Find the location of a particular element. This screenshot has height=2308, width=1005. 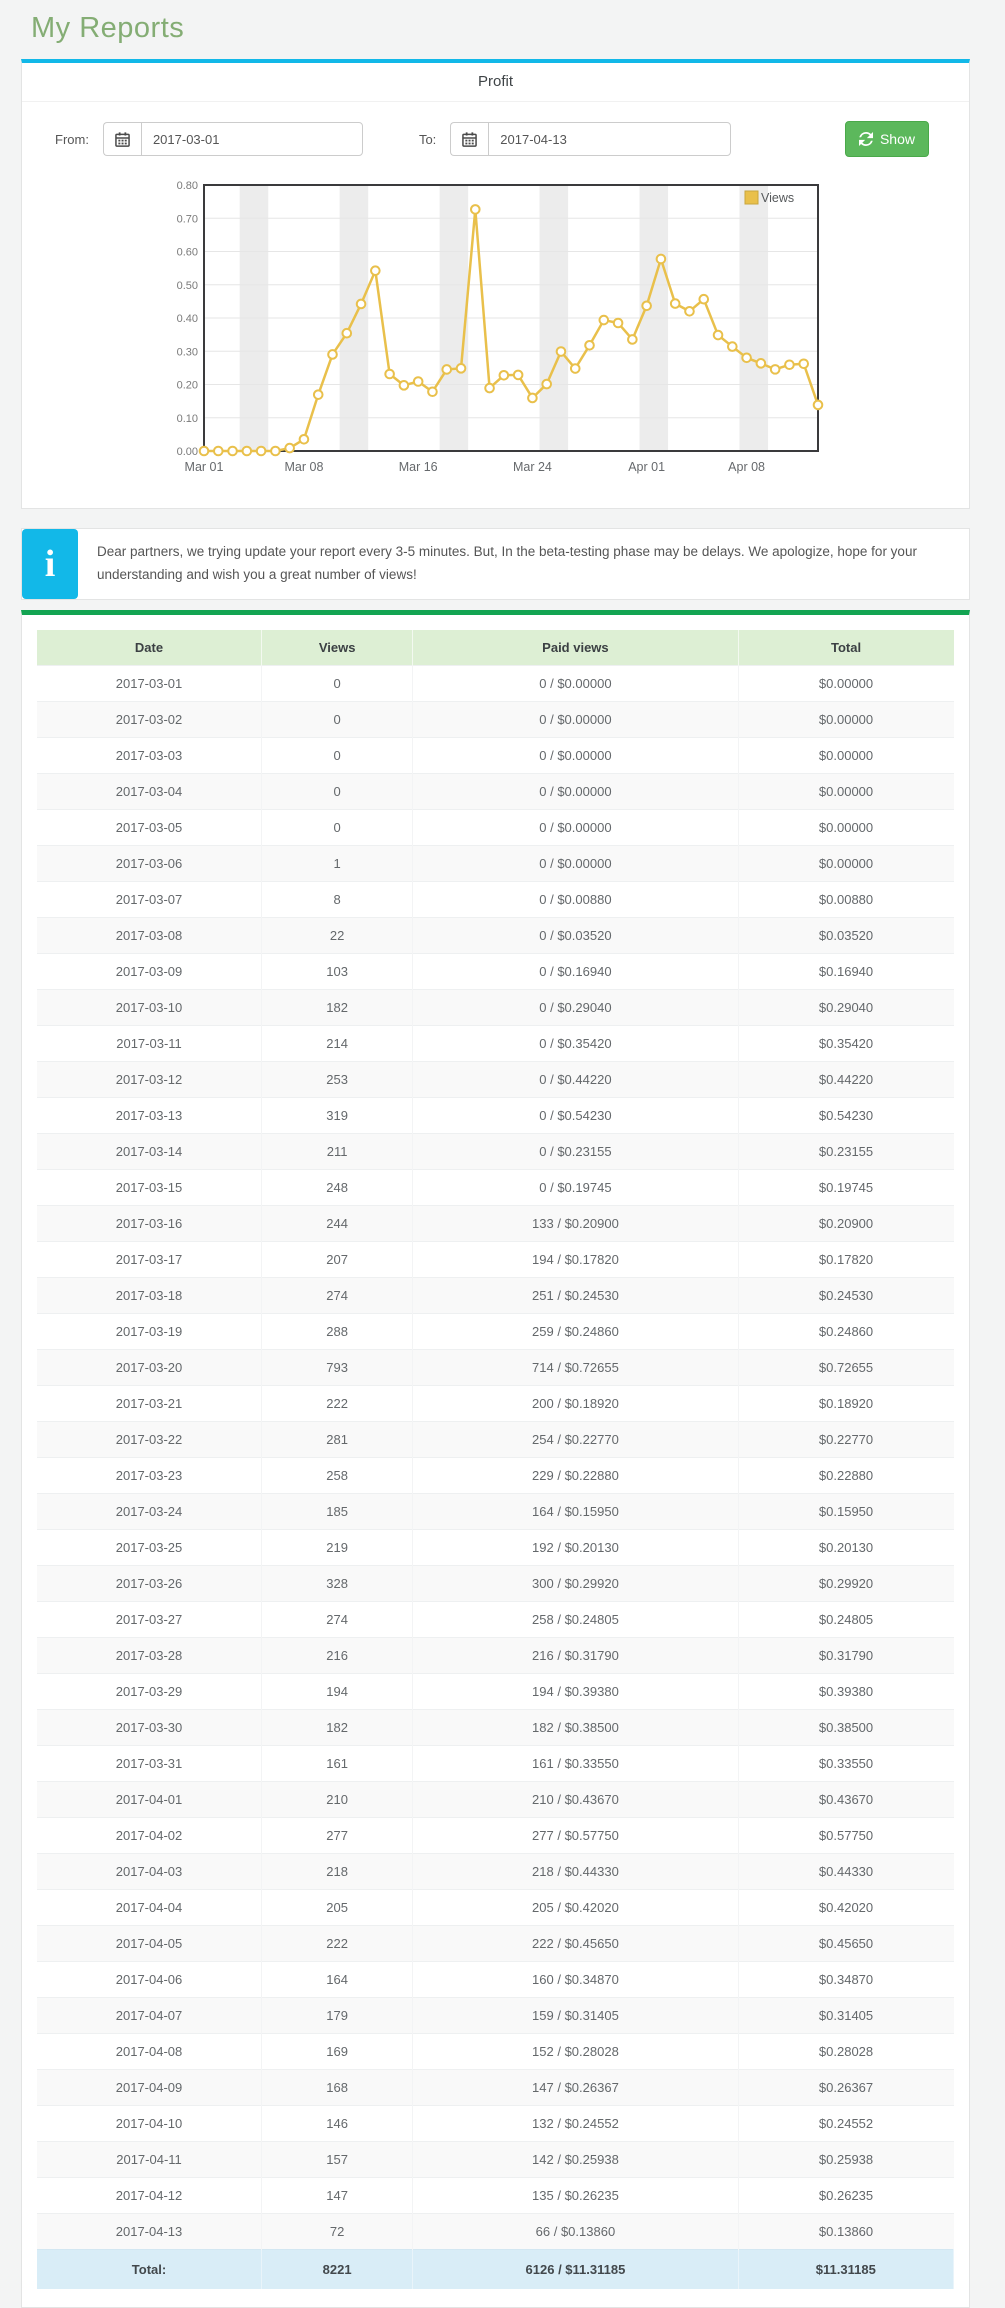

table-cell: 0 / $0.29040 is located at coordinates (575, 1007).